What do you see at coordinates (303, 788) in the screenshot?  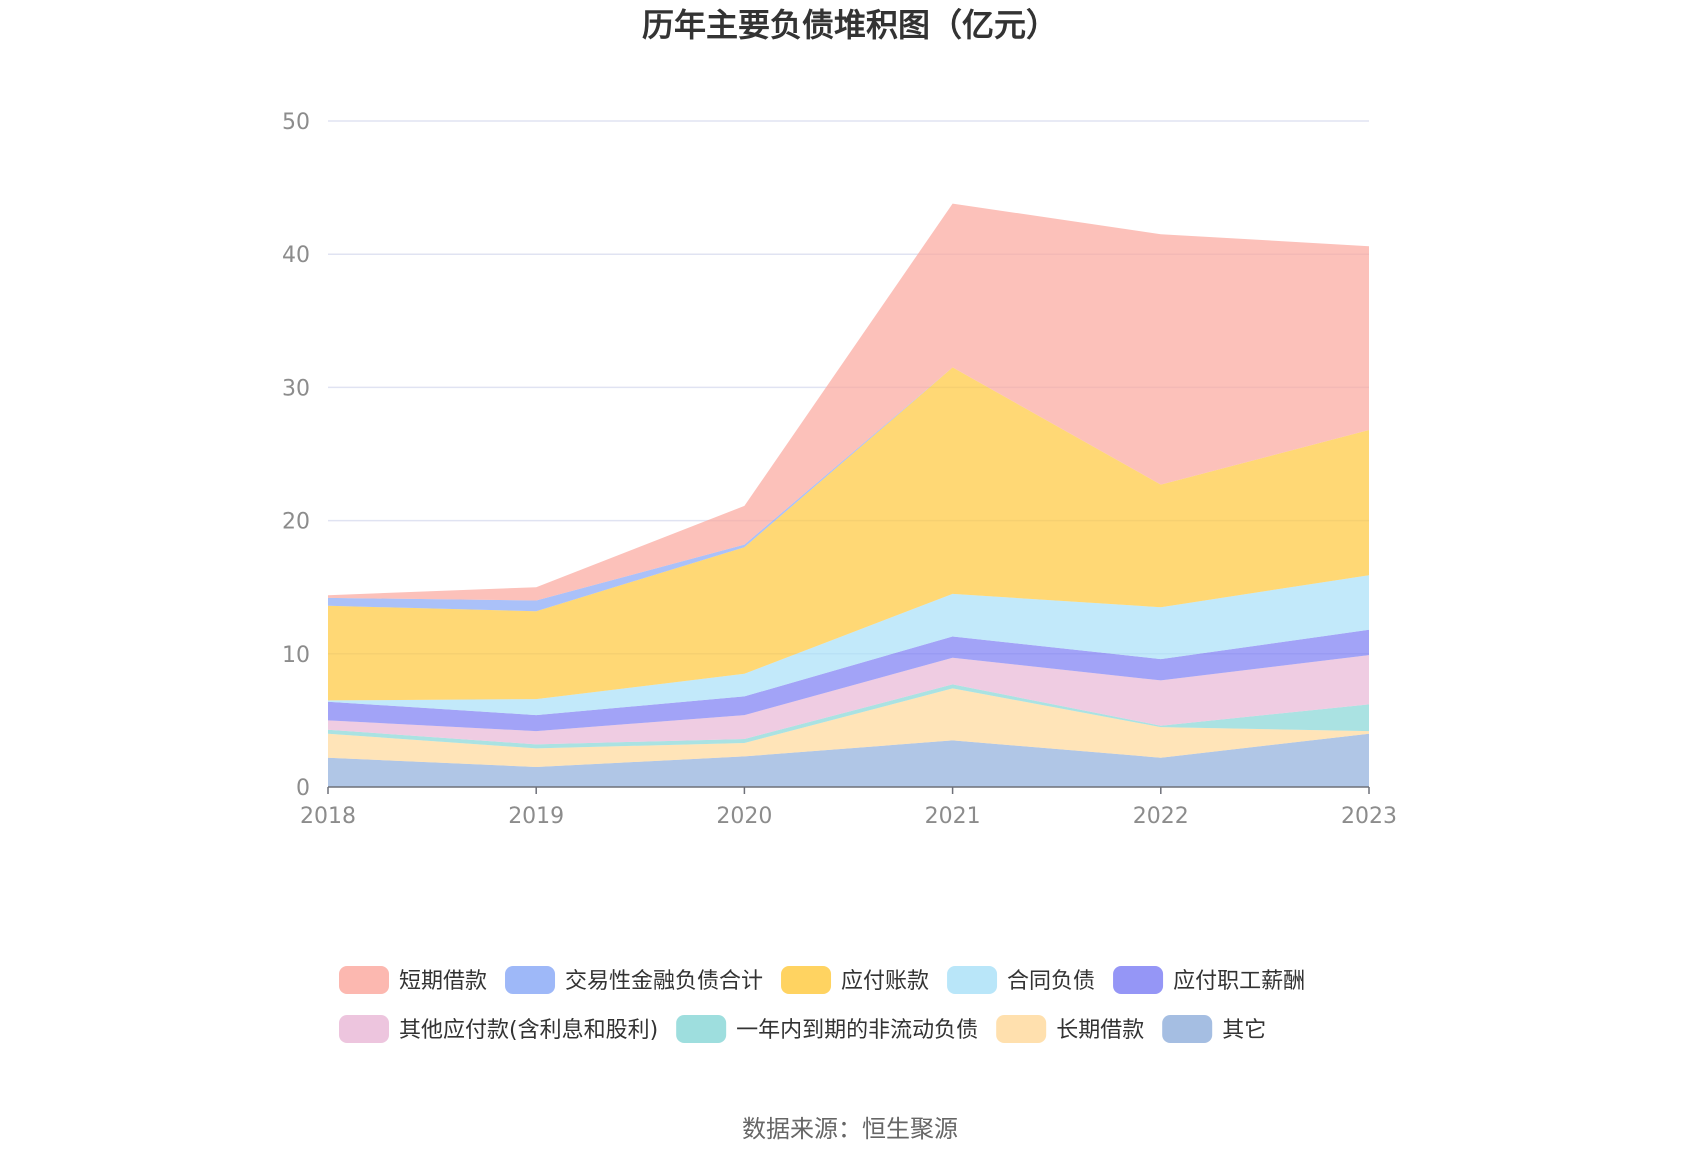 I see `y-tick-label: 0` at bounding box center [303, 788].